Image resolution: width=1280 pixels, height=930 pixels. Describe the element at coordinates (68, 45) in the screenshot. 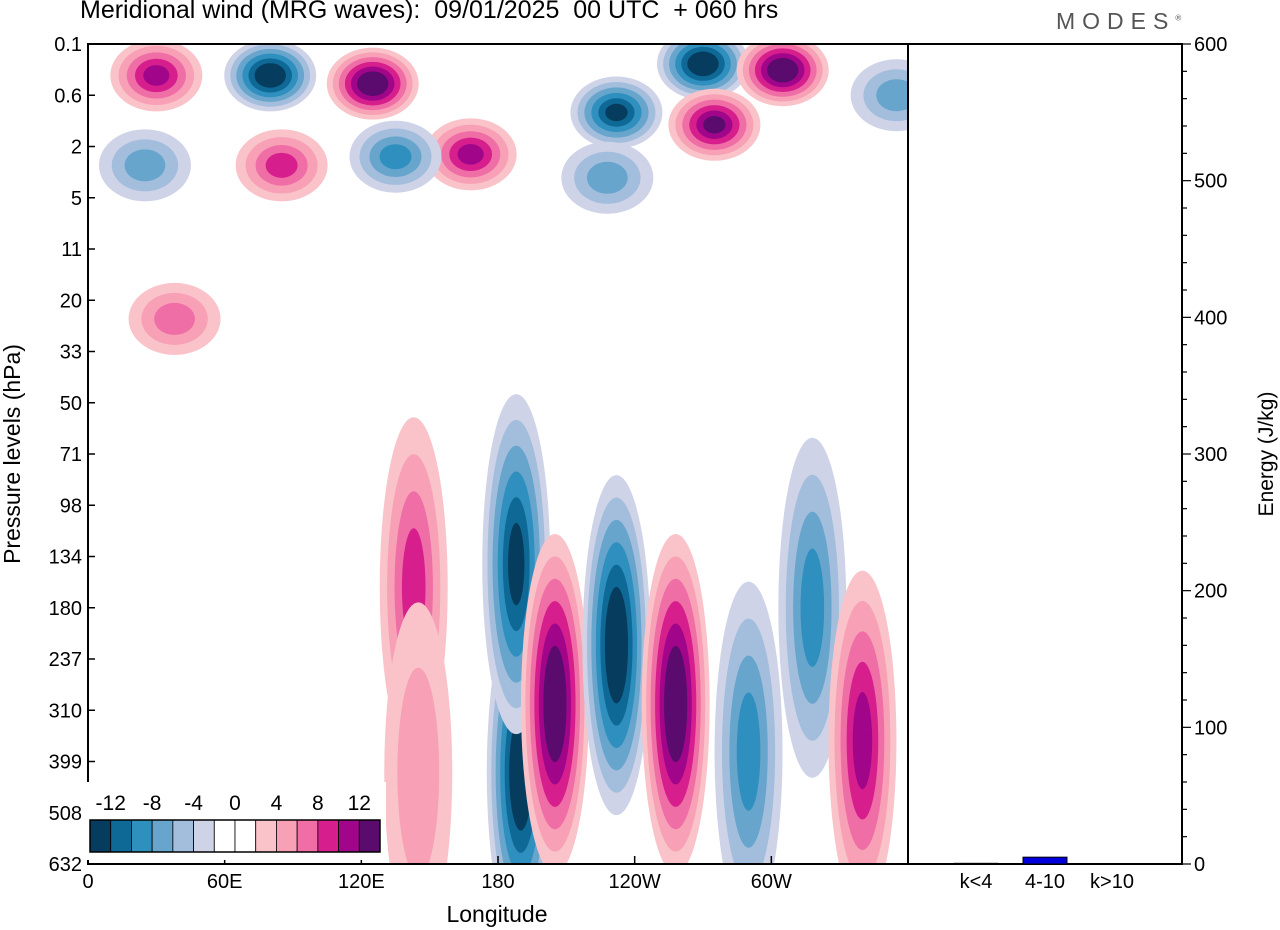

I see `y-tick-label: 0.1` at that location.